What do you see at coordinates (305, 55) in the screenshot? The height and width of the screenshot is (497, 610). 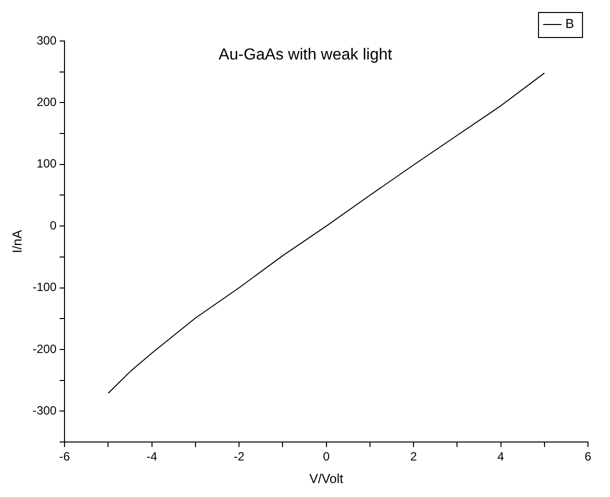 I see `chart-title: Au-GaAs with weak light` at bounding box center [305, 55].